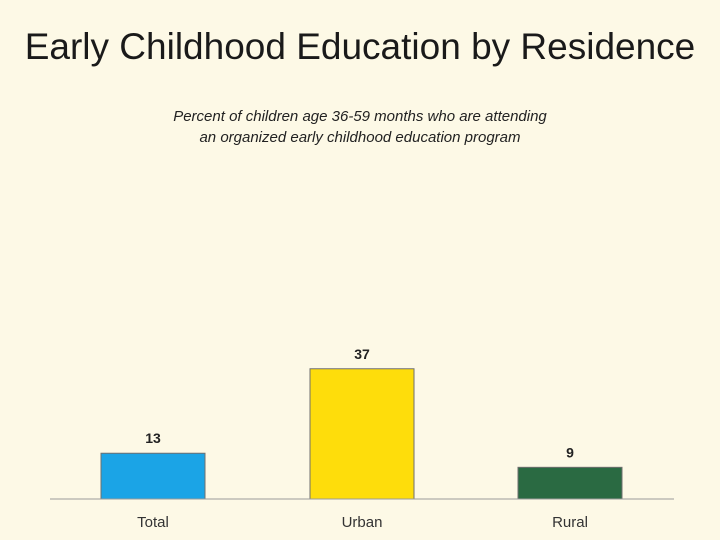  I want to click on x-tick-label-total: Total, so click(153, 522).